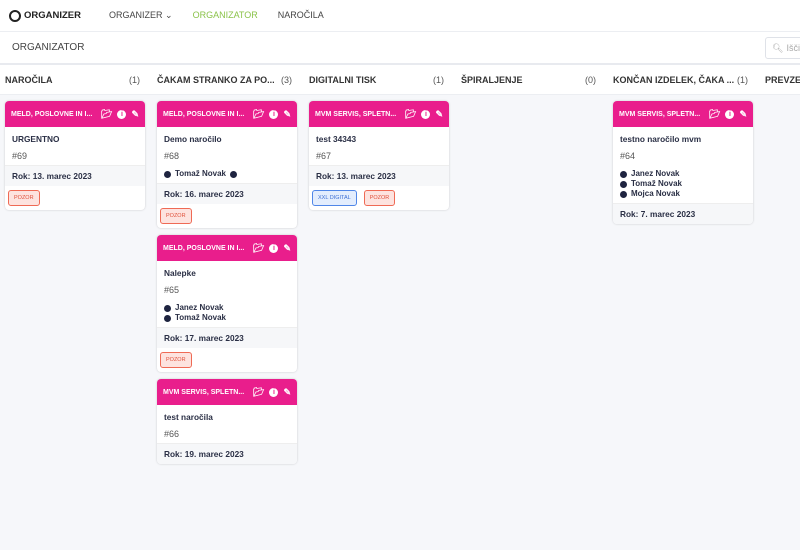 The width and height of the screenshot is (800, 550). What do you see at coordinates (227, 453) in the screenshot?
I see `deadline: Rok: 19. marec 2023` at bounding box center [227, 453].